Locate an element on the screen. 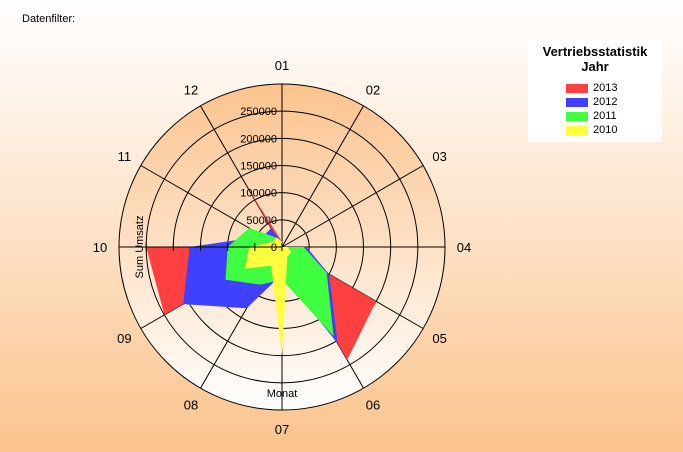  category-label: 09 is located at coordinates (124, 338).